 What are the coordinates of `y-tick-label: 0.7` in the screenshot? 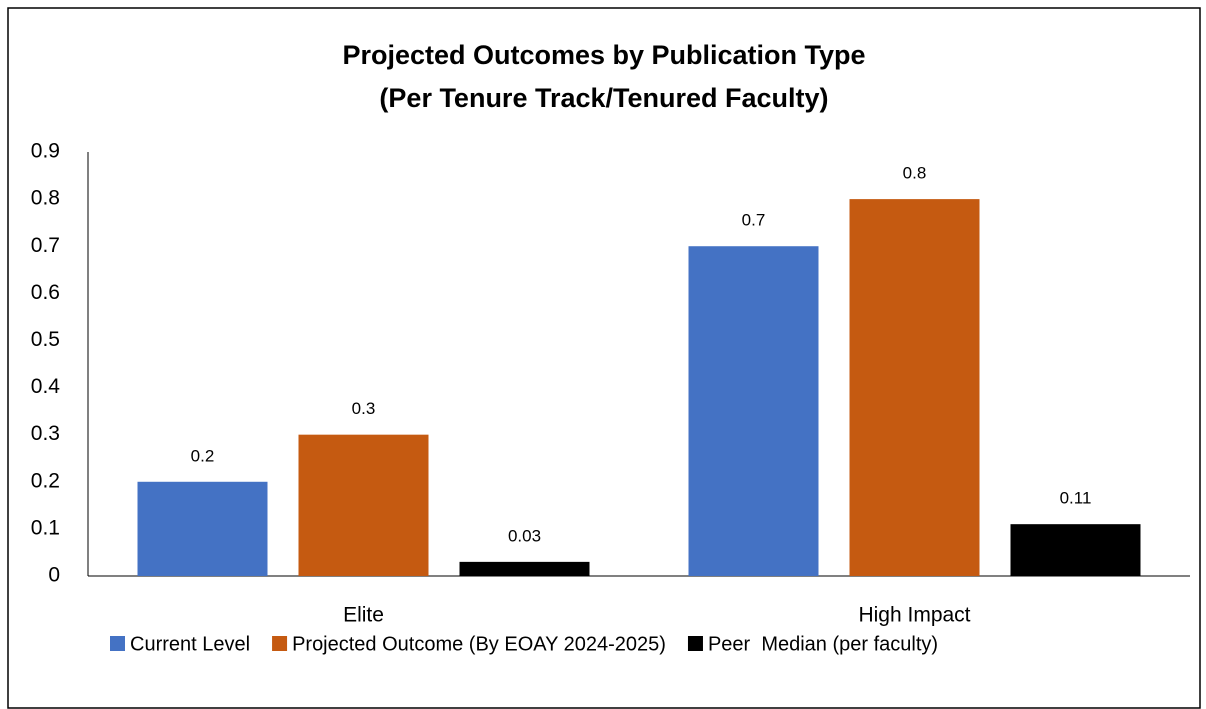 It's located at (45, 245).